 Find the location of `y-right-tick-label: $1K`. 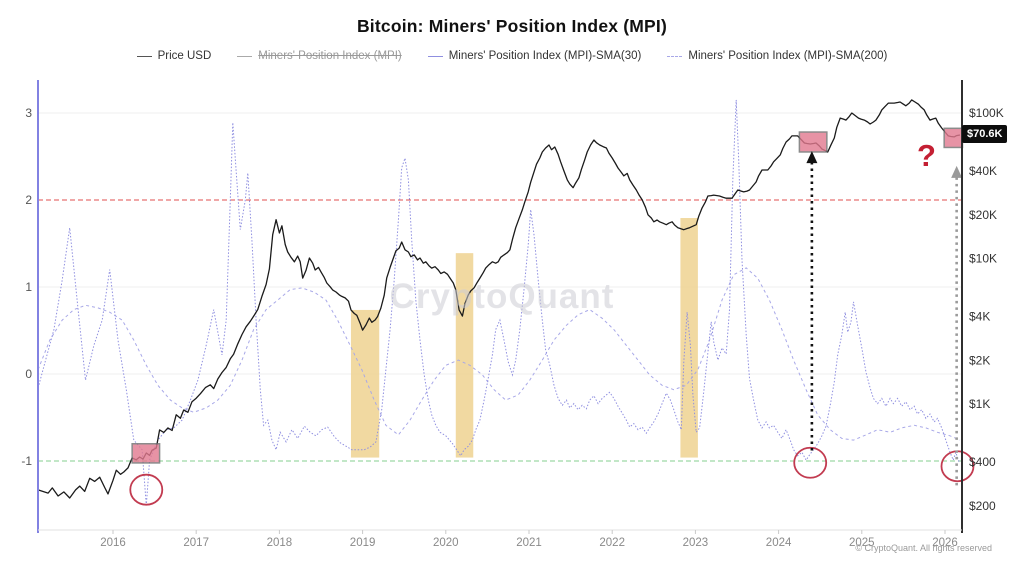

y-right-tick-label: $1K is located at coordinates (979, 404).